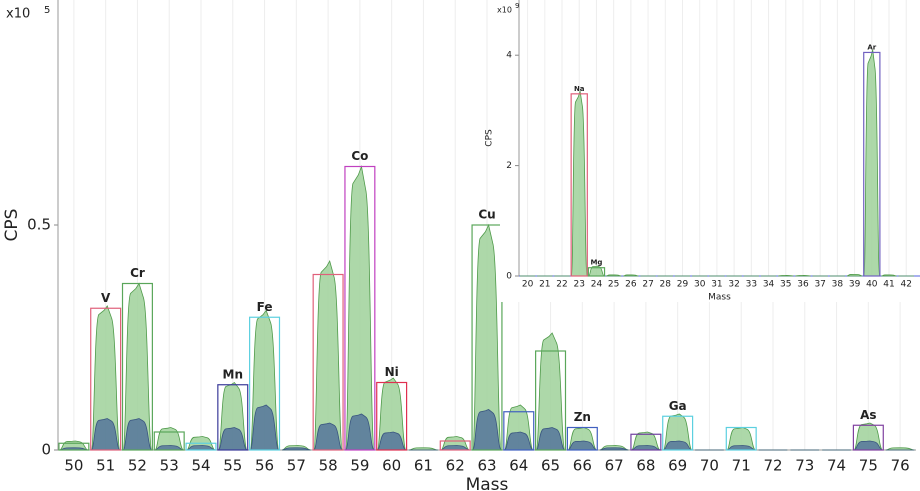 This screenshot has width=920, height=491. I want to click on y-tick-label: 0.5, so click(39, 225).